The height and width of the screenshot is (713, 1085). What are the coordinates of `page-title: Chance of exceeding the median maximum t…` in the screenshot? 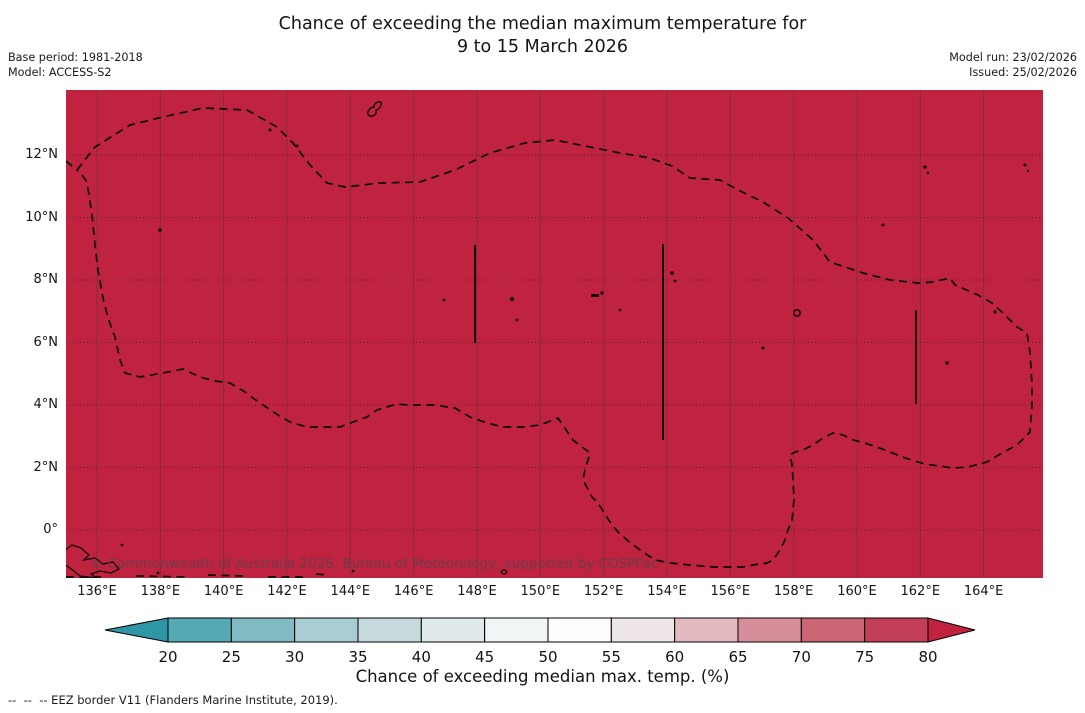 It's located at (542, 36).